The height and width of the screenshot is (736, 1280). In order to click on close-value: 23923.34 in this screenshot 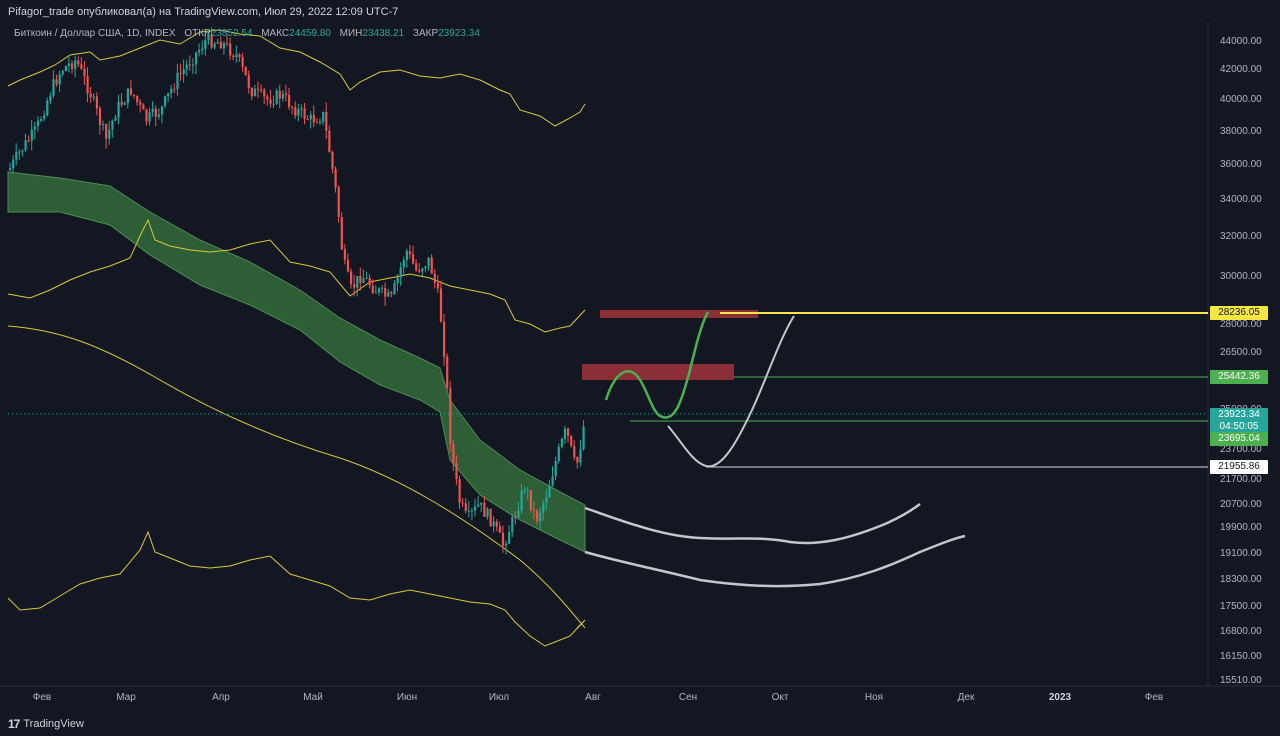, I will do `click(459, 33)`.